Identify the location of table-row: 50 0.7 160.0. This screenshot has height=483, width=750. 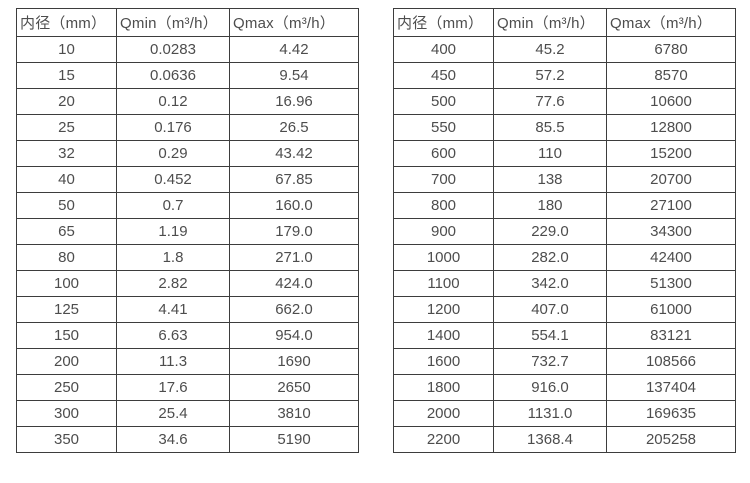
(187, 205).